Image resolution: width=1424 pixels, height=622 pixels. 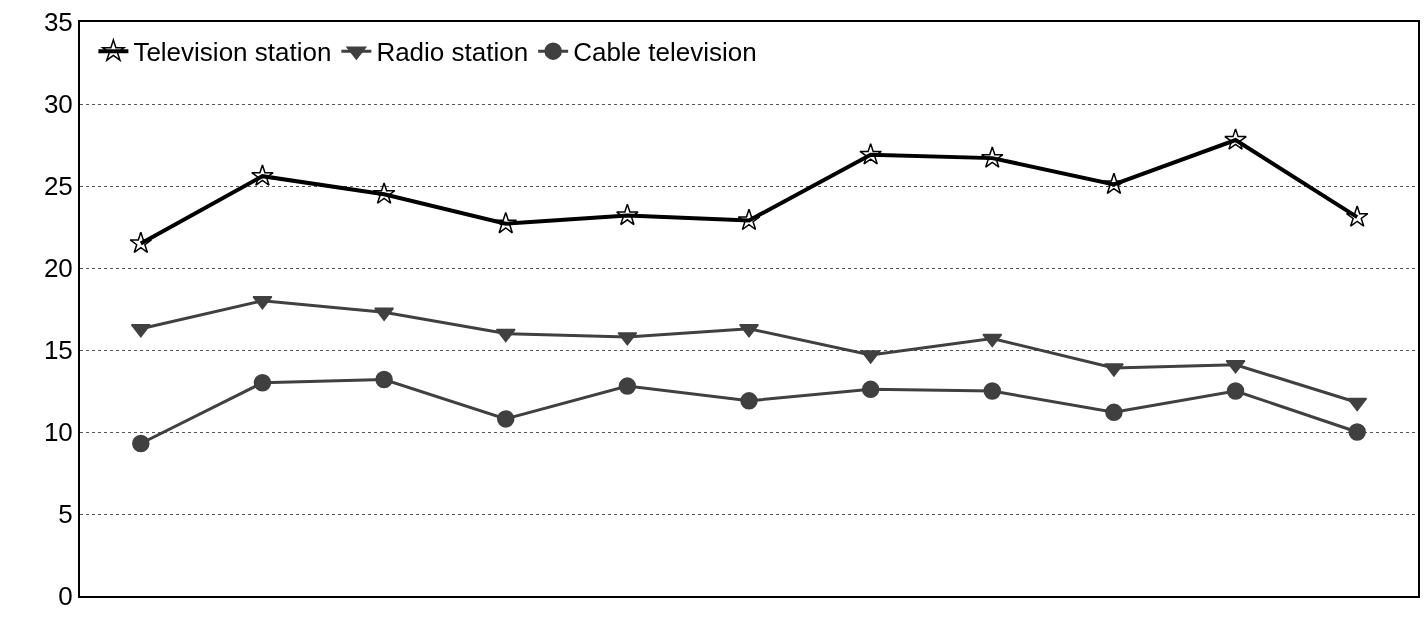 I want to click on y-tick-label: 25, so click(x=58, y=186).